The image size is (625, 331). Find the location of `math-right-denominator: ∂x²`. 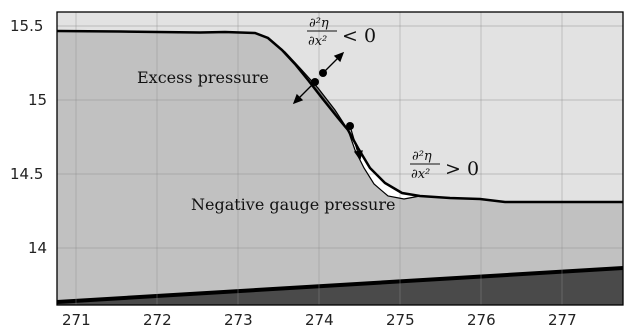

math-right-denominator: ∂x² is located at coordinates (420, 174).